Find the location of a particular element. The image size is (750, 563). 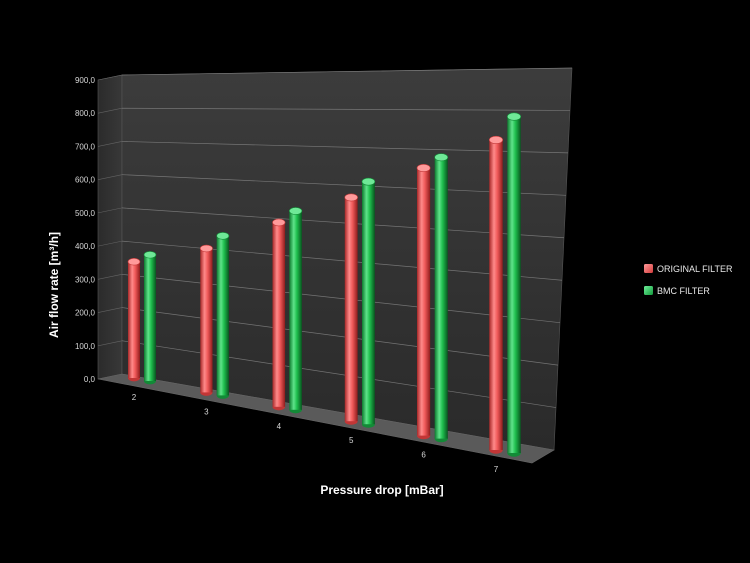

x-axis-ticks: 2 3 4 5 6 7 is located at coordinates (315, 433).